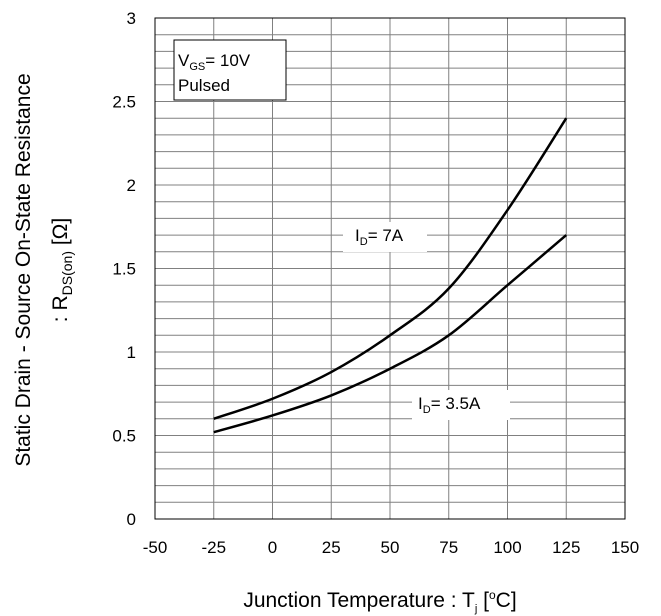 This screenshot has height=616, width=661. I want to click on x-tick-label: -25, so click(213, 547).